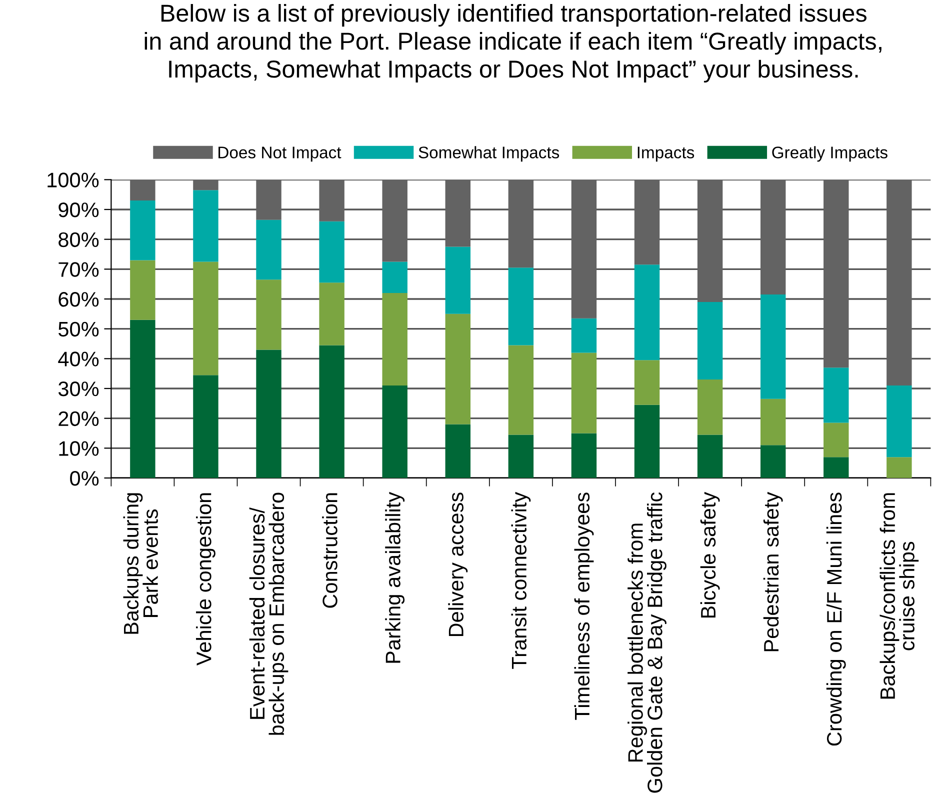 The image size is (942, 802). I want to click on y-tick-label: 40%, so click(78, 359).